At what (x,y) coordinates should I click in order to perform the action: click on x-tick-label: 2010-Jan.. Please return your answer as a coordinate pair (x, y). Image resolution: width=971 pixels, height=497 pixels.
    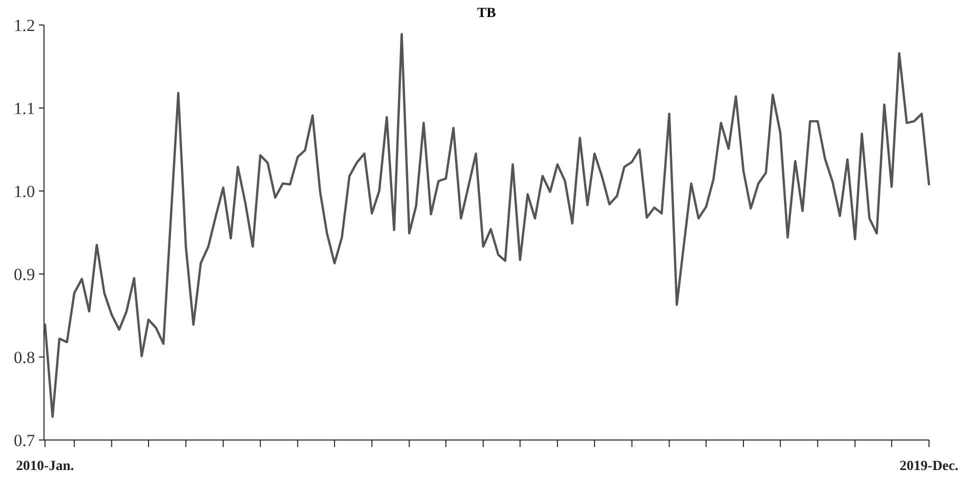
    Looking at the image, I should click on (45, 466).